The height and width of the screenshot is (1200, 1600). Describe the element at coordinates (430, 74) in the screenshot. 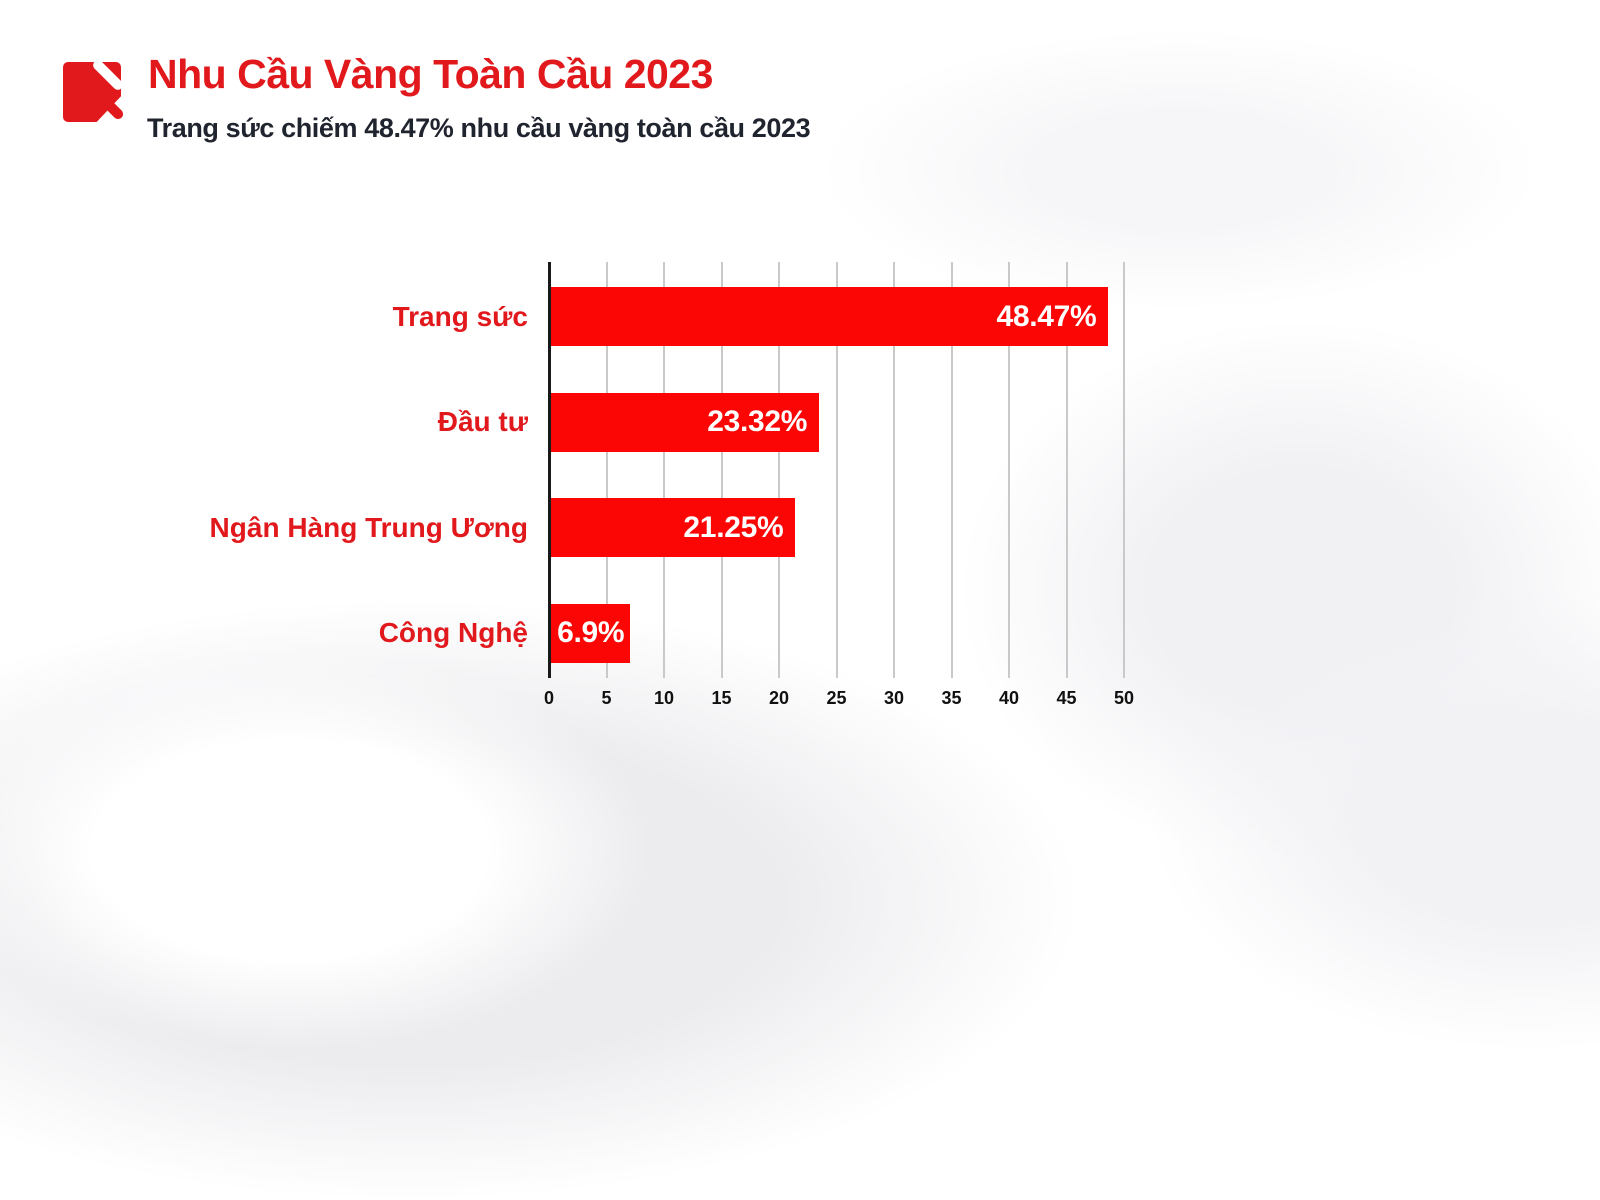

I see `page-title: Nhu Cầu Vàng Toàn Cầu 2023` at that location.